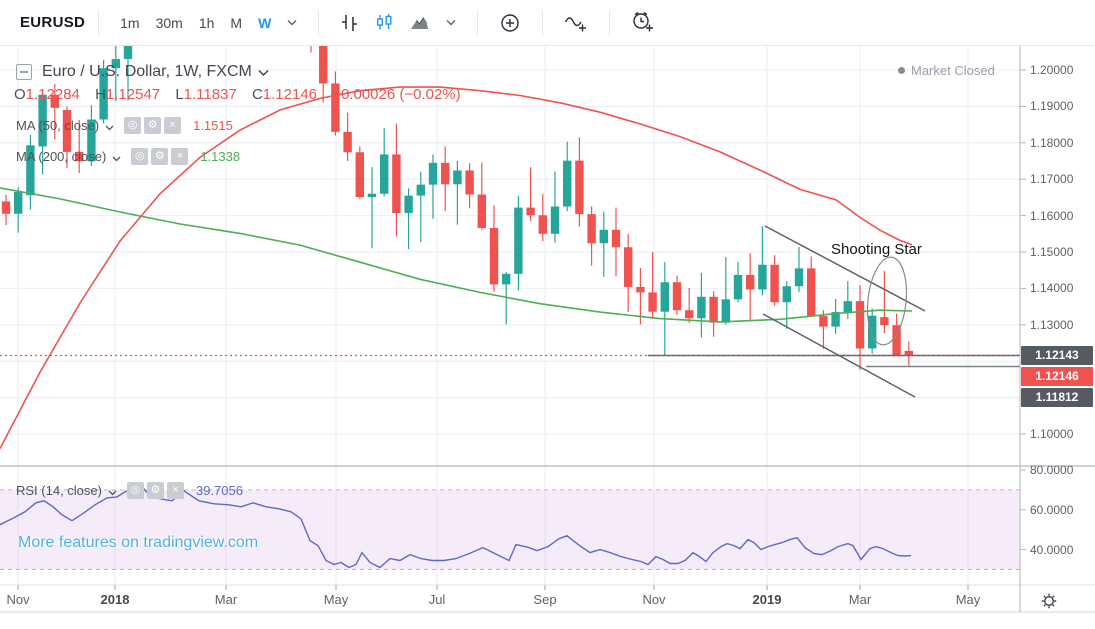  Describe the element at coordinates (1049, 603) in the screenshot. I see `chart-settings-gear-icon` at that location.